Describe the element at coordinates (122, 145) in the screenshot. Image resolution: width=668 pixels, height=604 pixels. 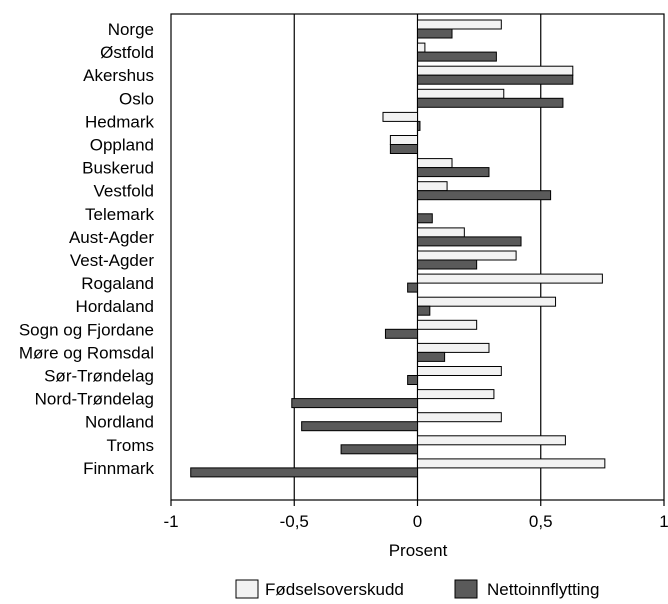
I see `category-label-oppland: Oppland` at that location.